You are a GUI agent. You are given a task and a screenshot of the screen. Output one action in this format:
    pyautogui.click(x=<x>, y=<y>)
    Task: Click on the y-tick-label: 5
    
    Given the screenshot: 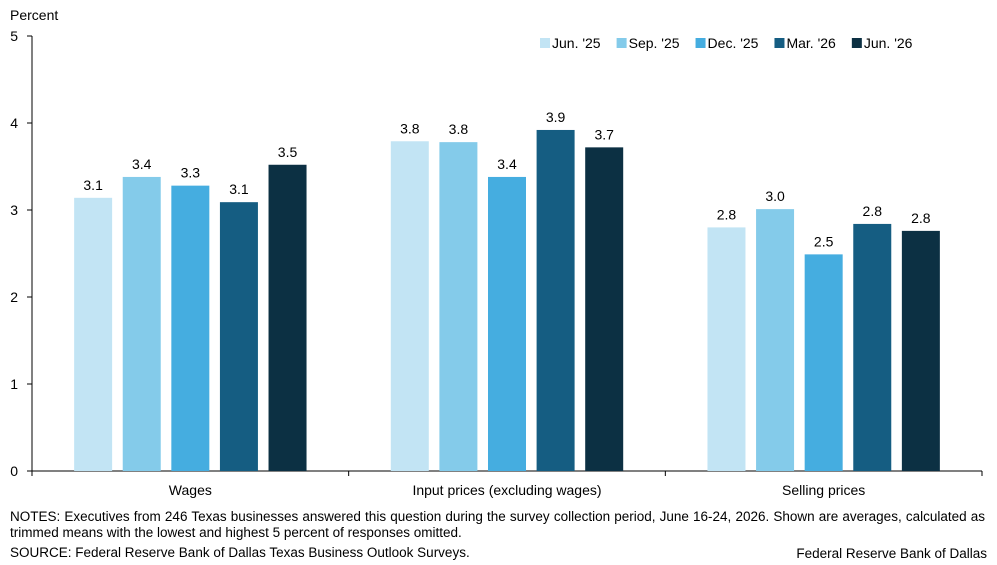 What is the action you would take?
    pyautogui.click(x=14, y=36)
    